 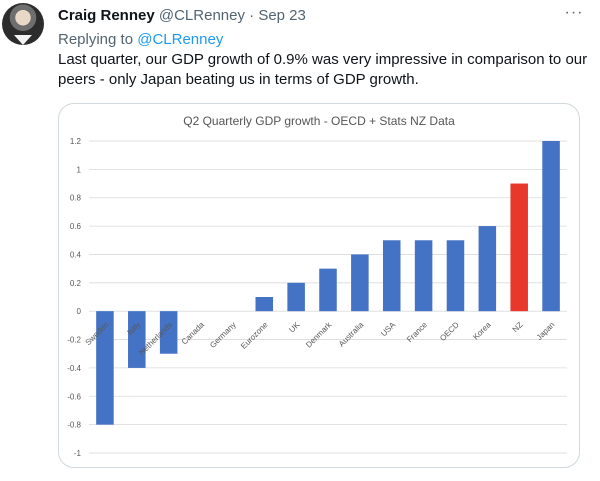 What do you see at coordinates (79, 169) in the screenshot?
I see `y-tick-label: 1` at bounding box center [79, 169].